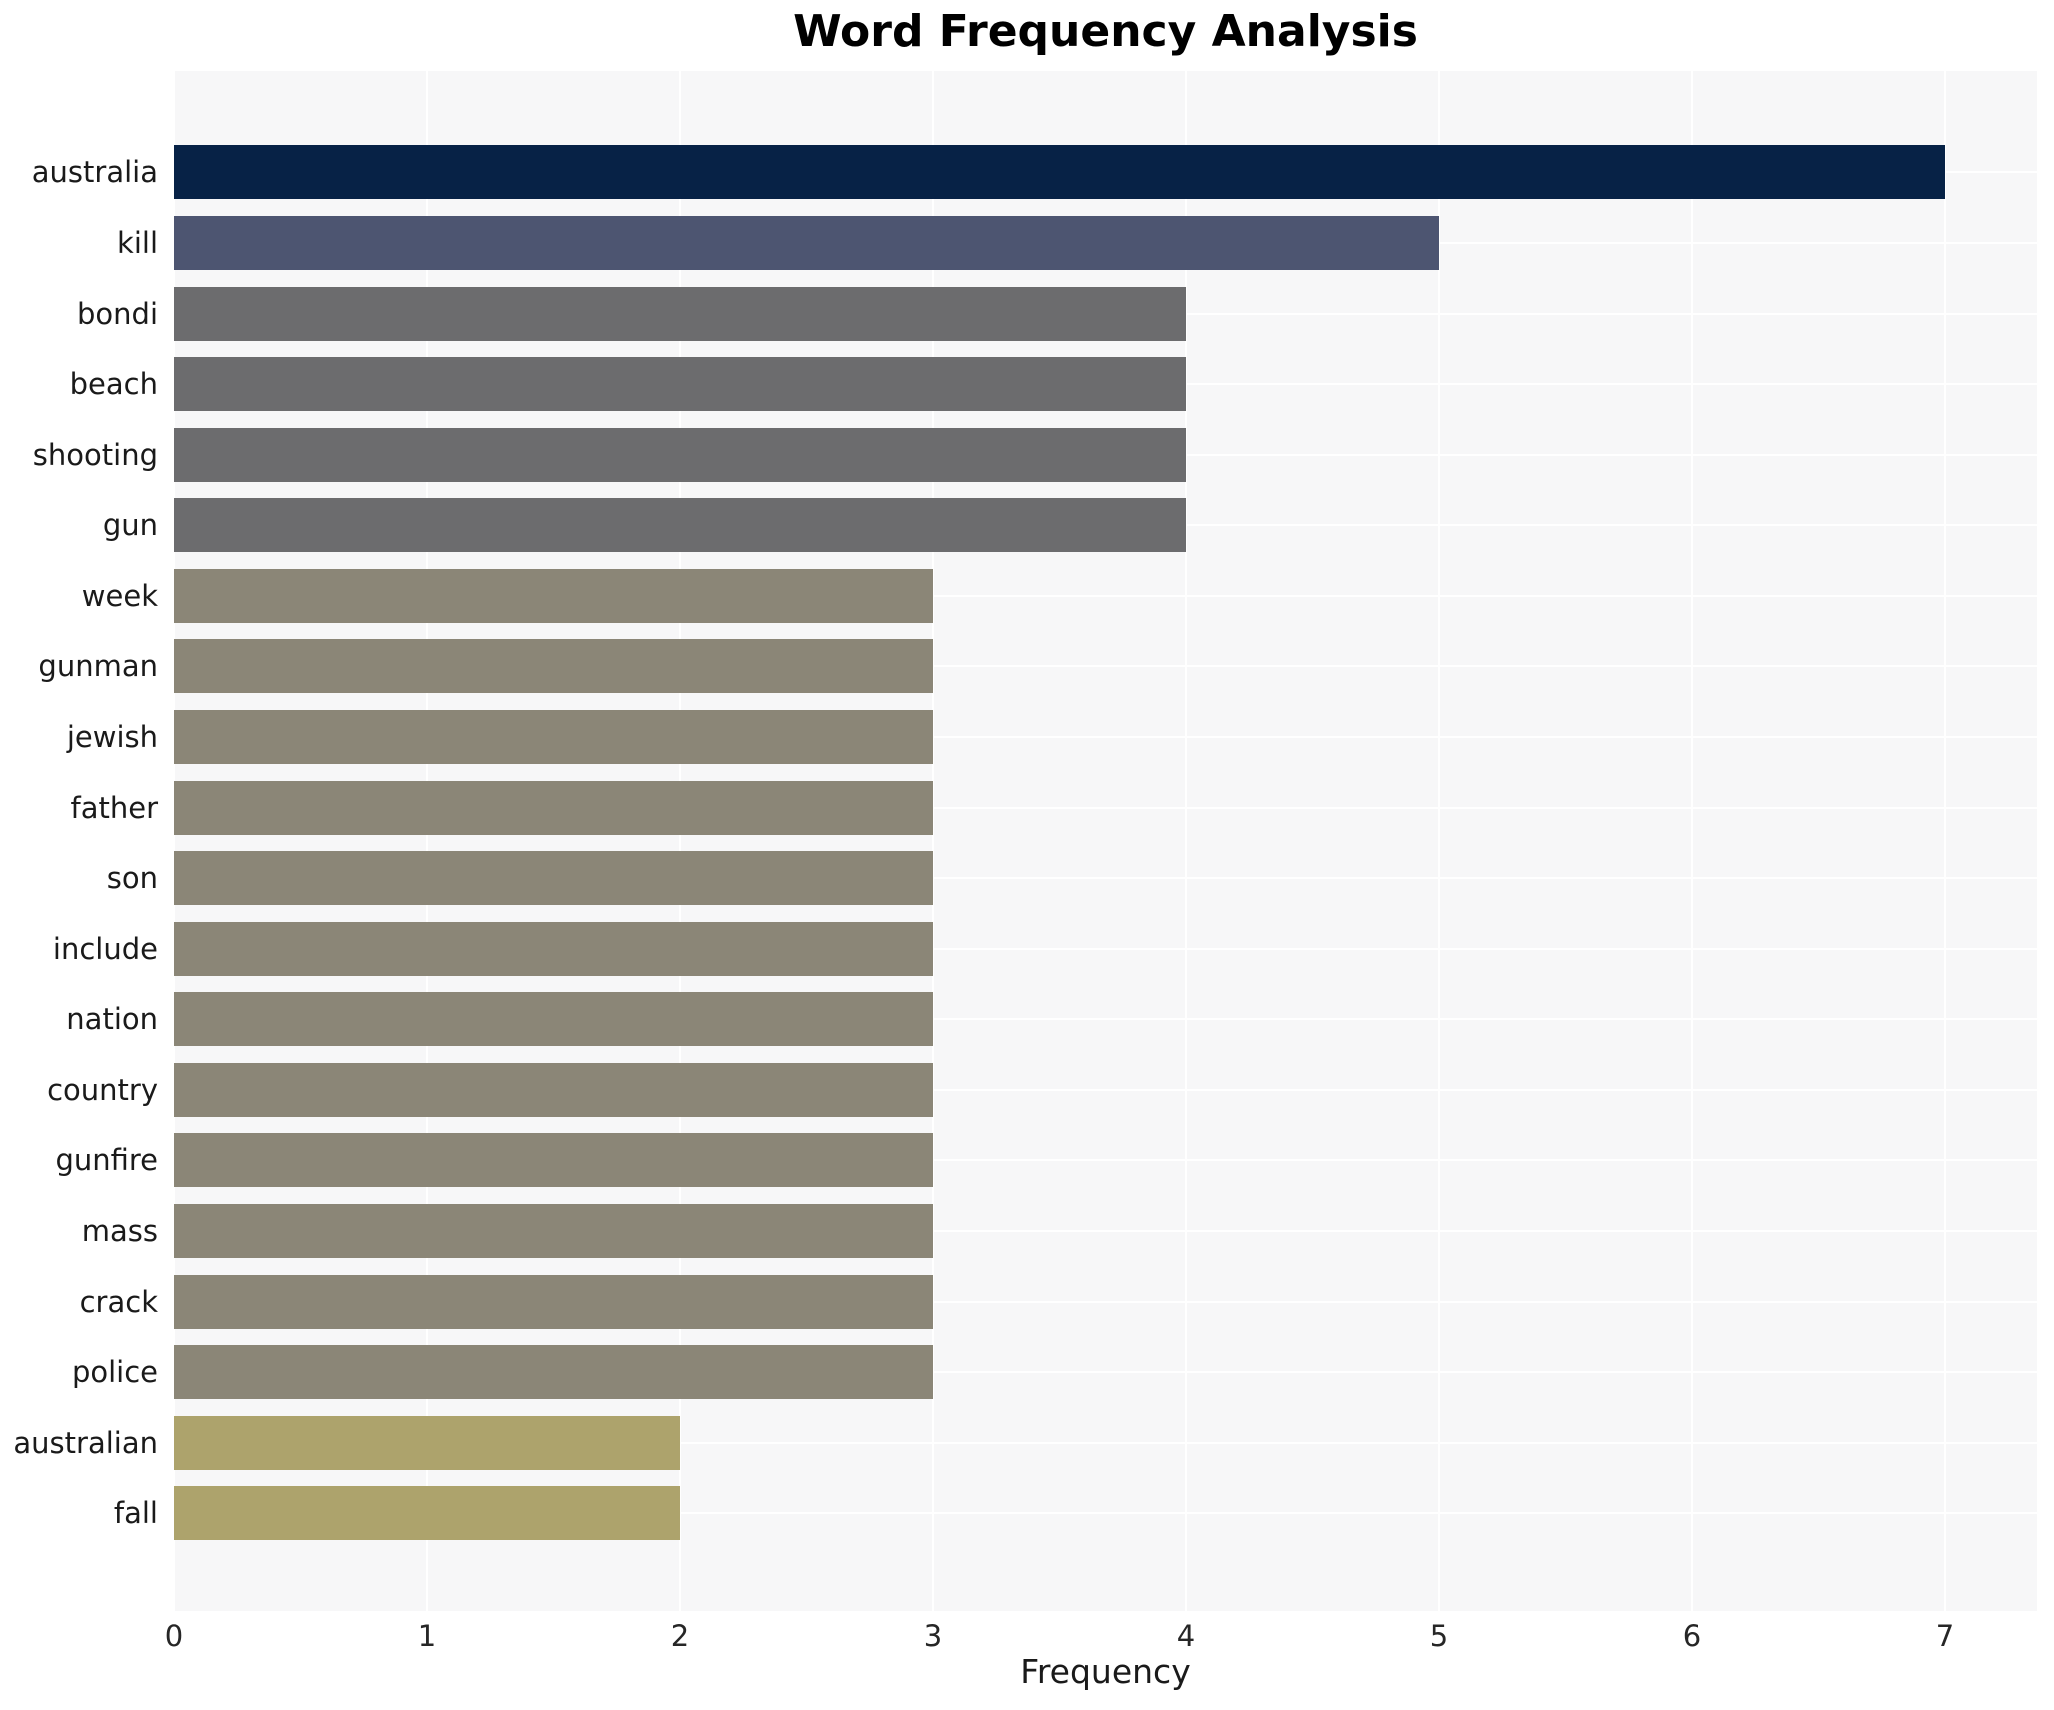 This screenshot has width=2054, height=1710. What do you see at coordinates (1692, 1636) in the screenshot?
I see `x-tick-label: 6` at bounding box center [1692, 1636].